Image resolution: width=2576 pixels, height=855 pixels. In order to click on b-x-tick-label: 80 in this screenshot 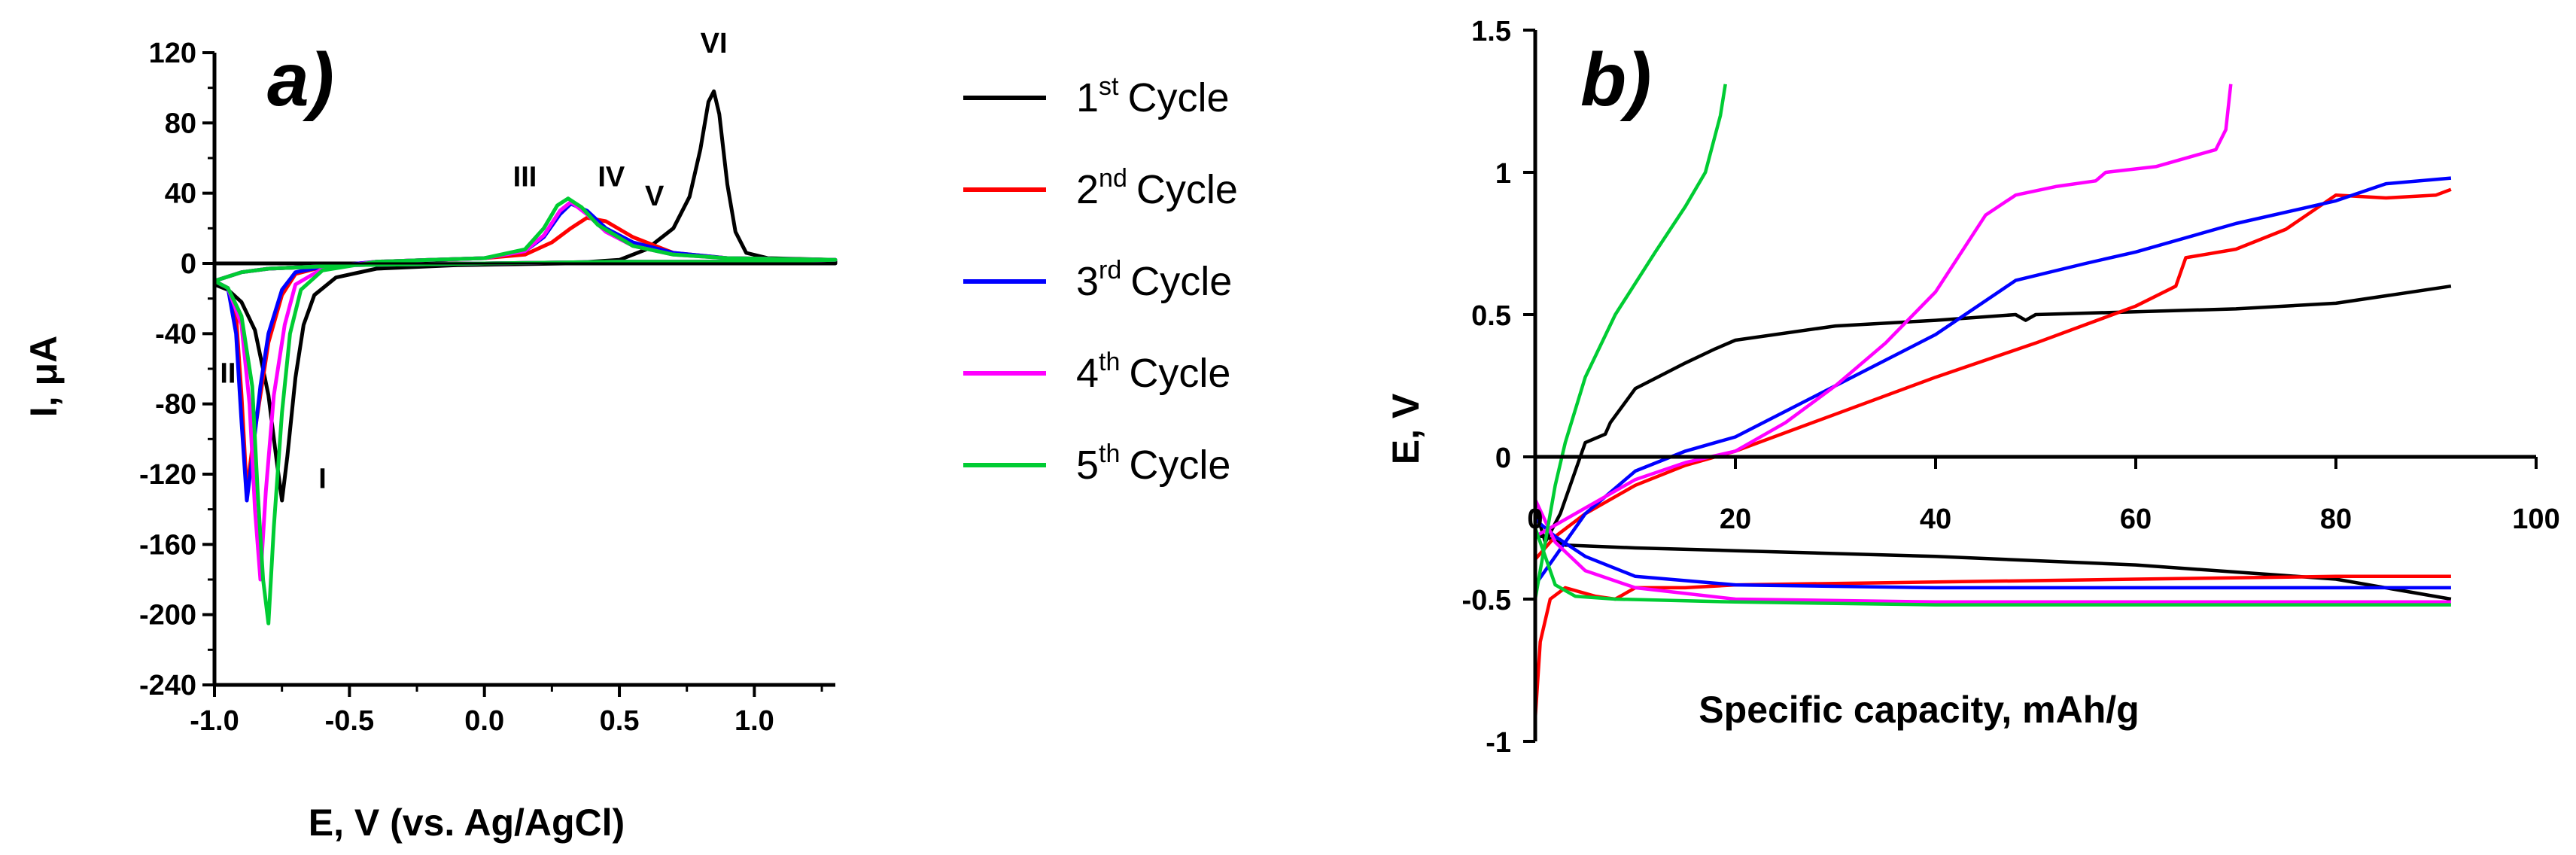, I will do `click(2336, 519)`.